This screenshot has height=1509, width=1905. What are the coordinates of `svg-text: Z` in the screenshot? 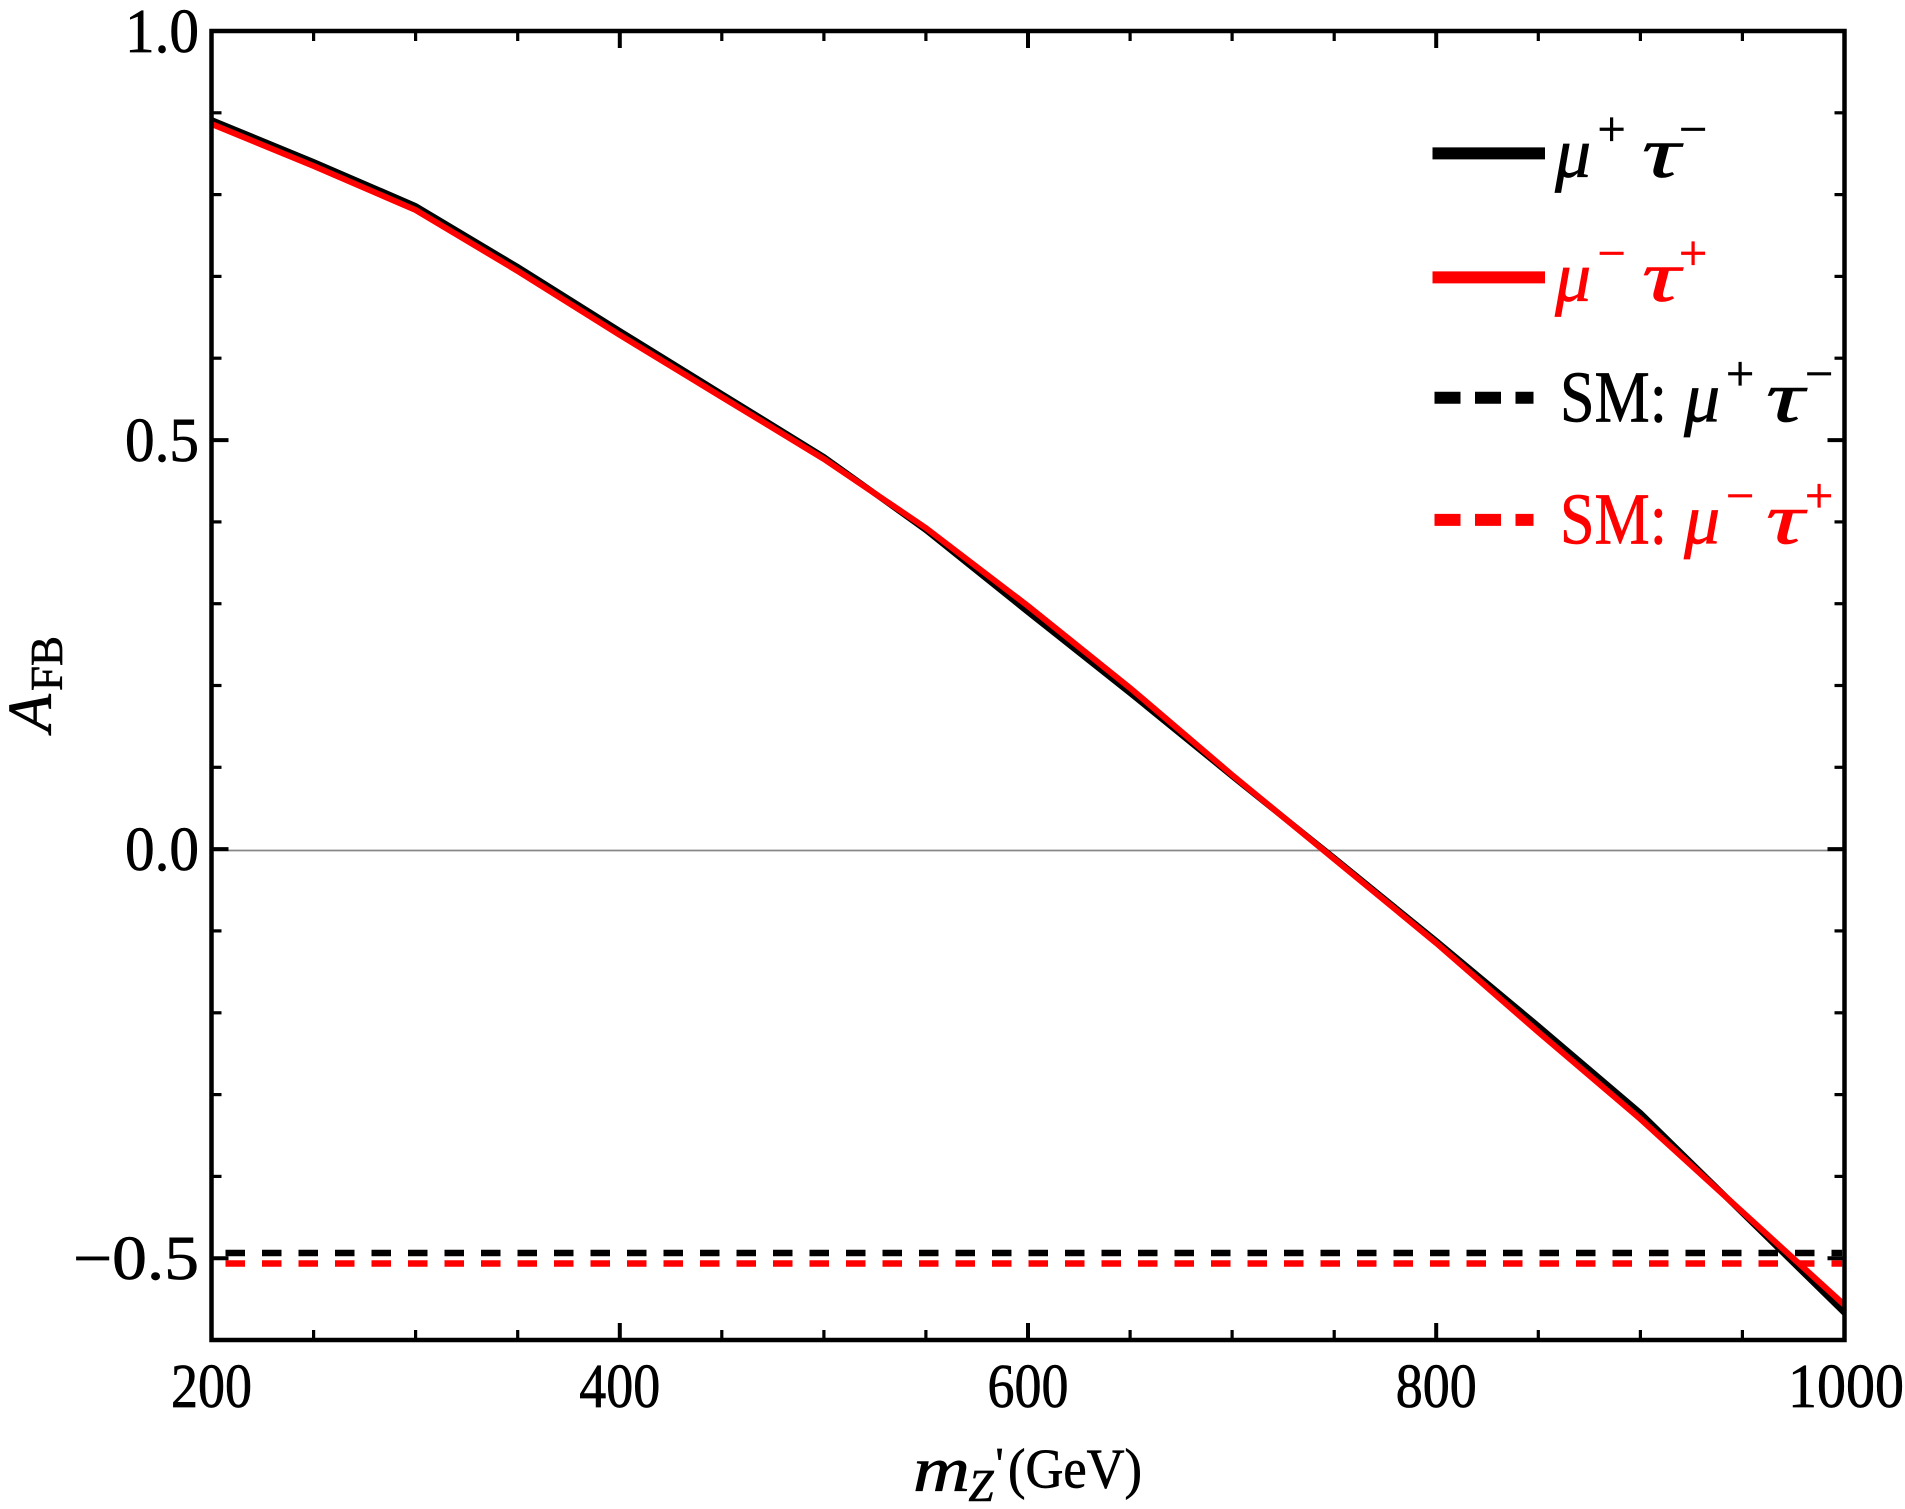 It's located at (982, 1482).